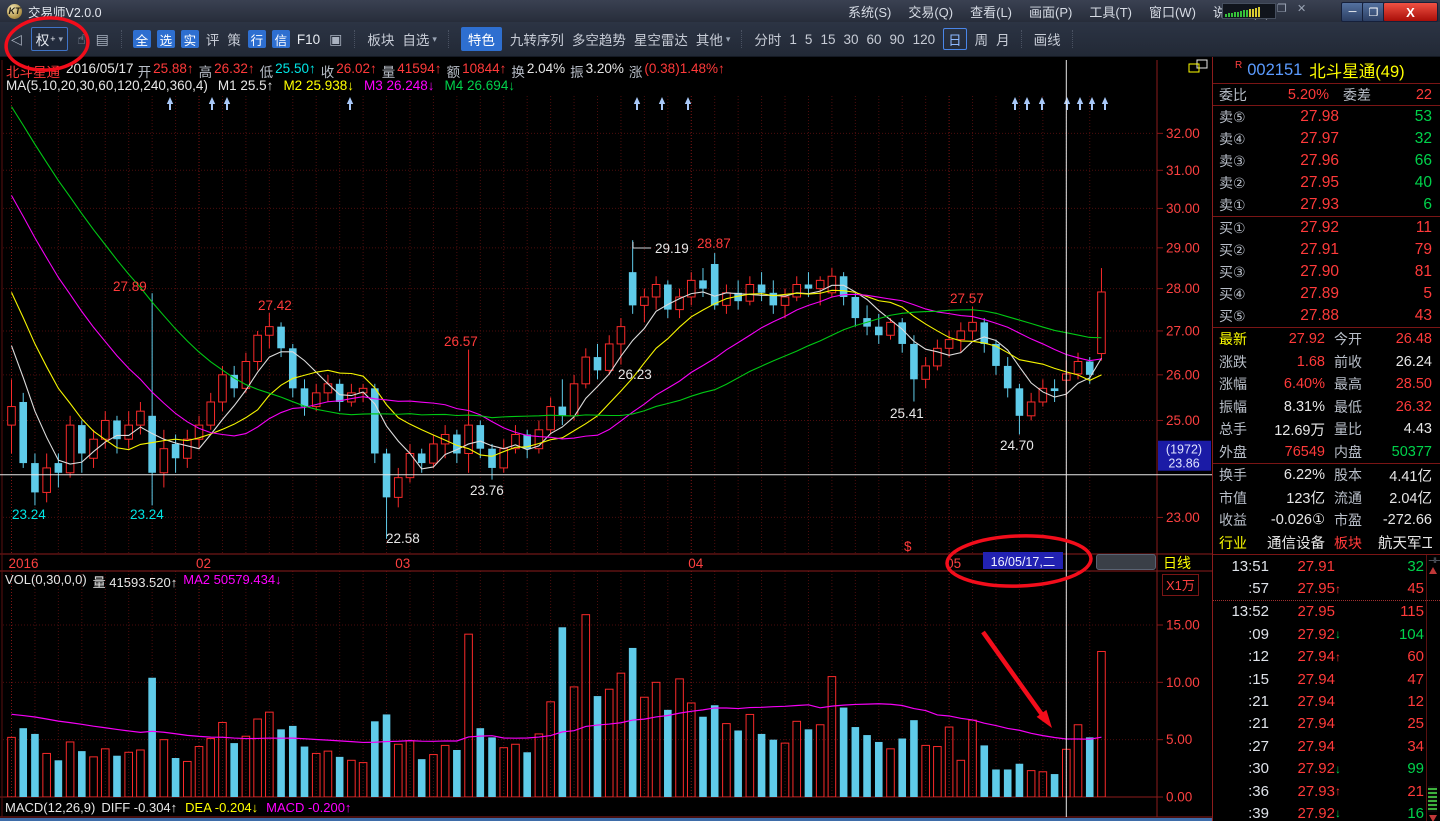 Image resolution: width=1440 pixels, height=821 pixels. What do you see at coordinates (234, 40) in the screenshot?
I see `strategy-button: 策` at bounding box center [234, 40].